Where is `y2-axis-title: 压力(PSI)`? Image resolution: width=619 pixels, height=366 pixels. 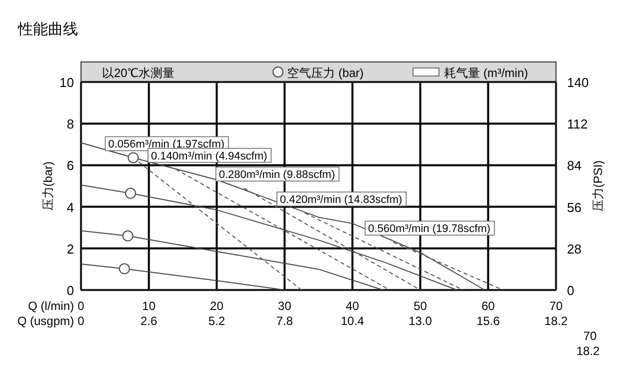
y2-axis-title: 压力(PSI) is located at coordinates (598, 186).